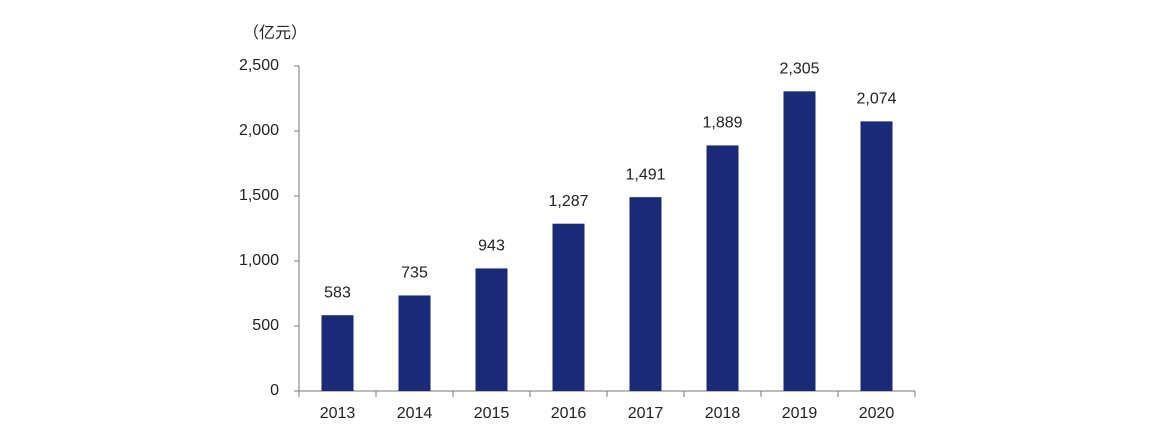 The image size is (1160, 436). Describe the element at coordinates (415, 413) in the screenshot. I see `x-tick-label: 2014` at that location.